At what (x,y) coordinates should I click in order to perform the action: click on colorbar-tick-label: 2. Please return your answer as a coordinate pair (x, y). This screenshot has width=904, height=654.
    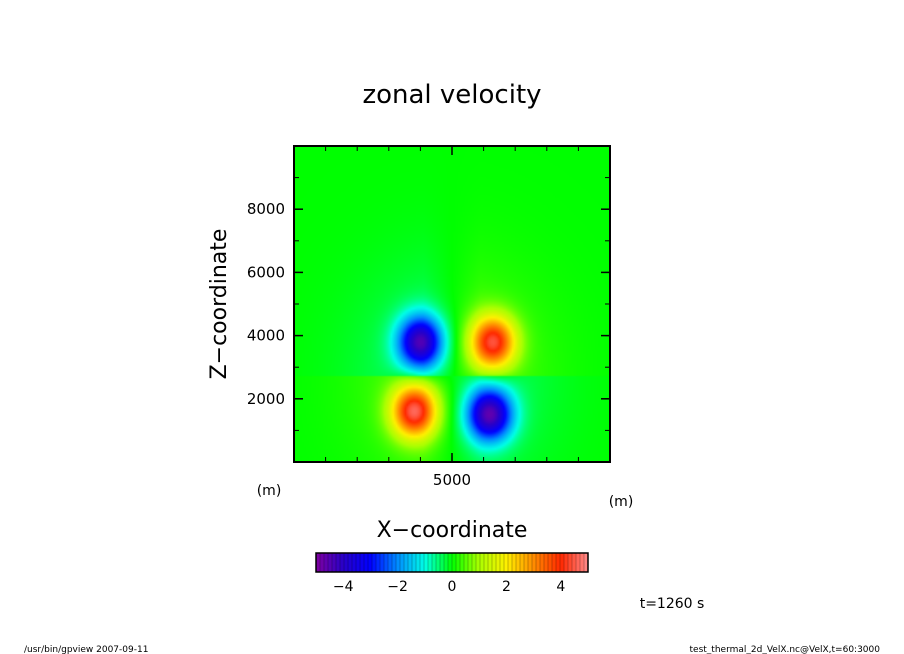
    Looking at the image, I should click on (506, 587).